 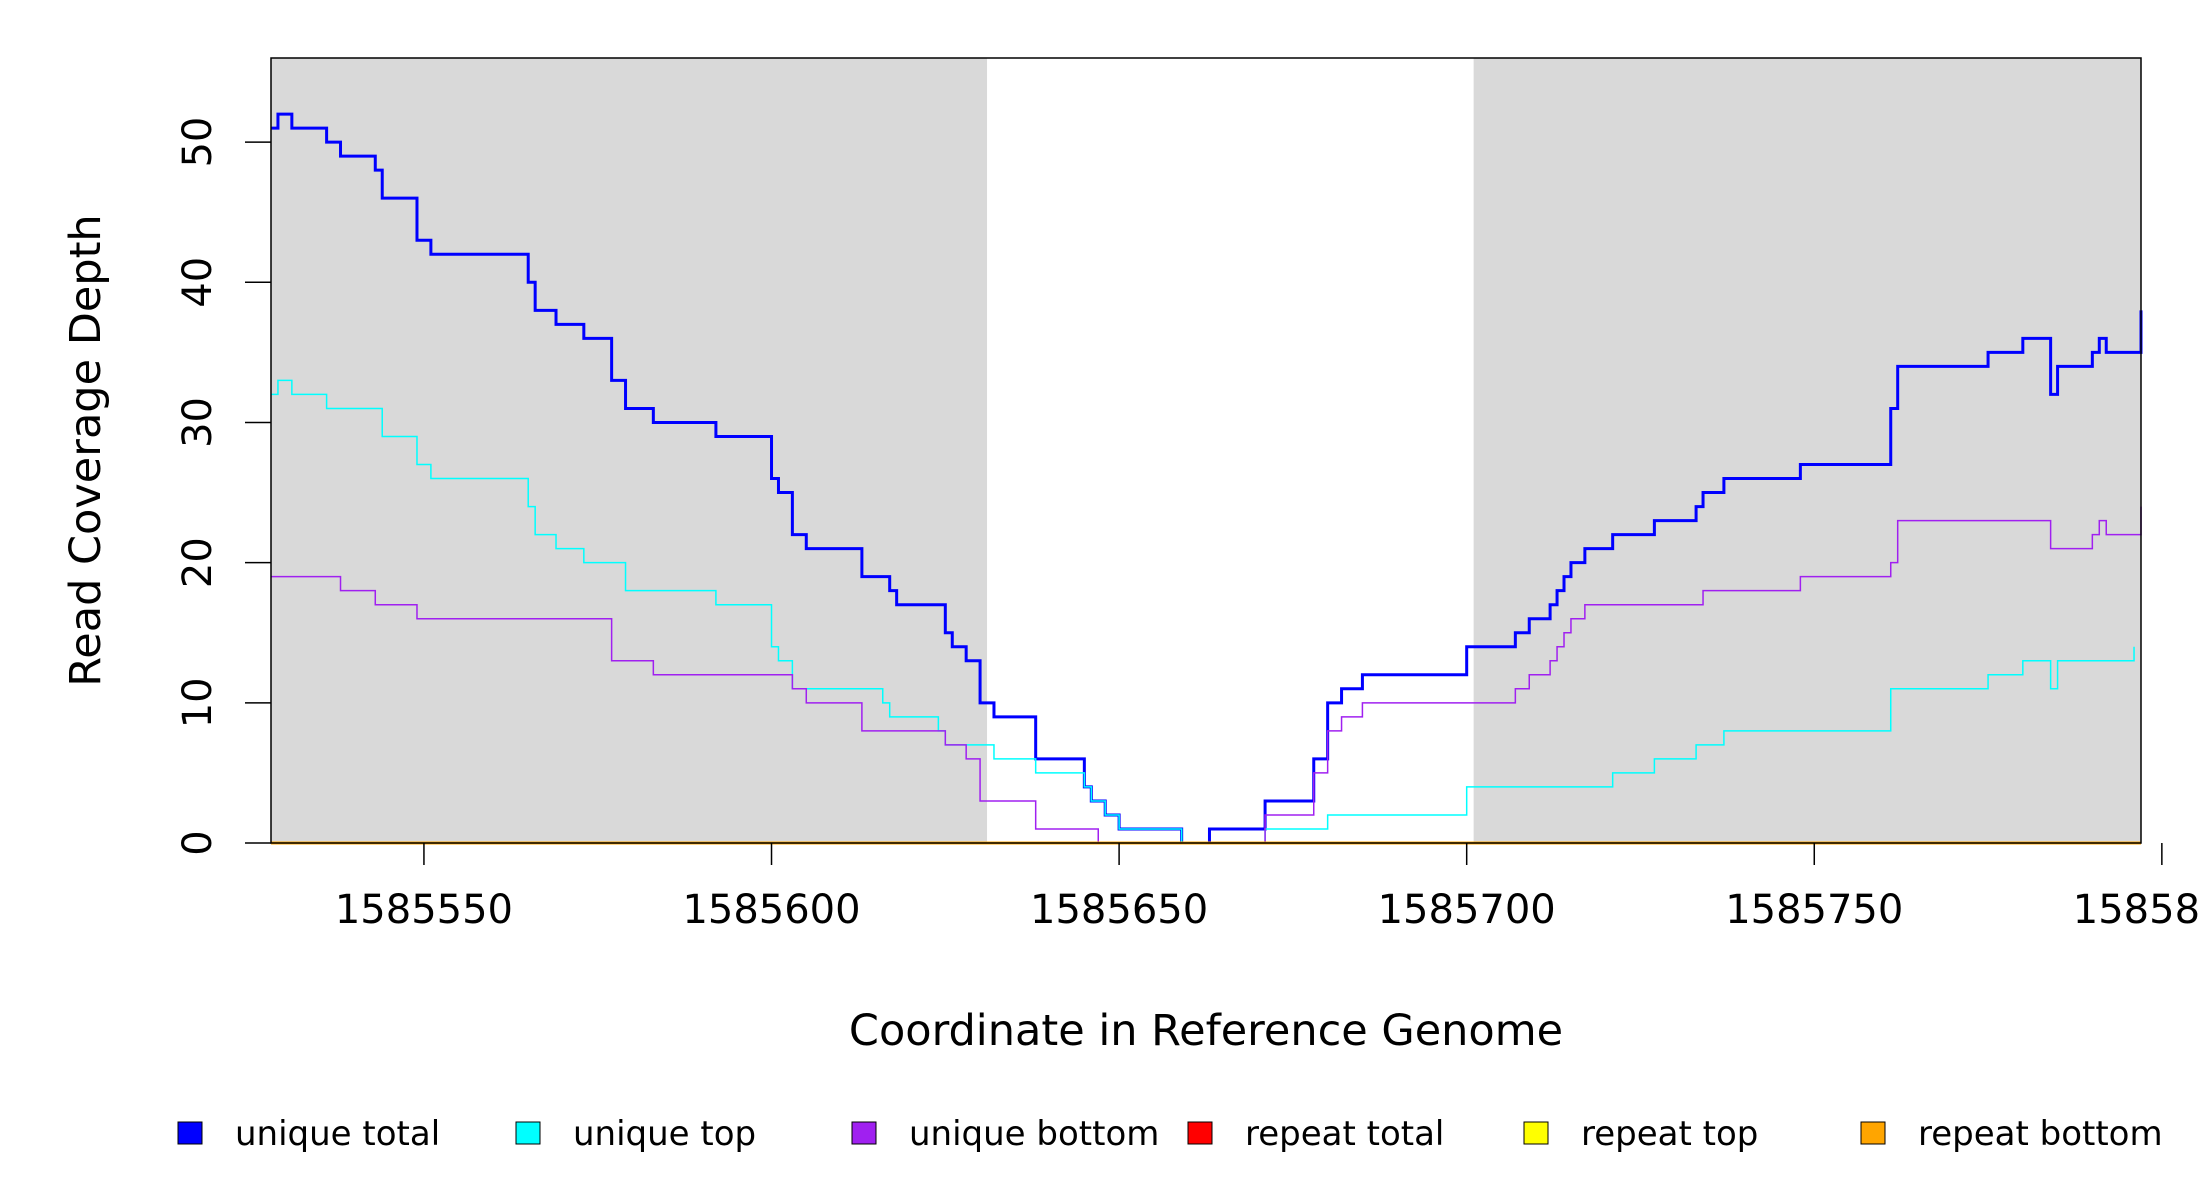 I want to click on legend-item: repeat bottom, so click(x=2011, y=1134).